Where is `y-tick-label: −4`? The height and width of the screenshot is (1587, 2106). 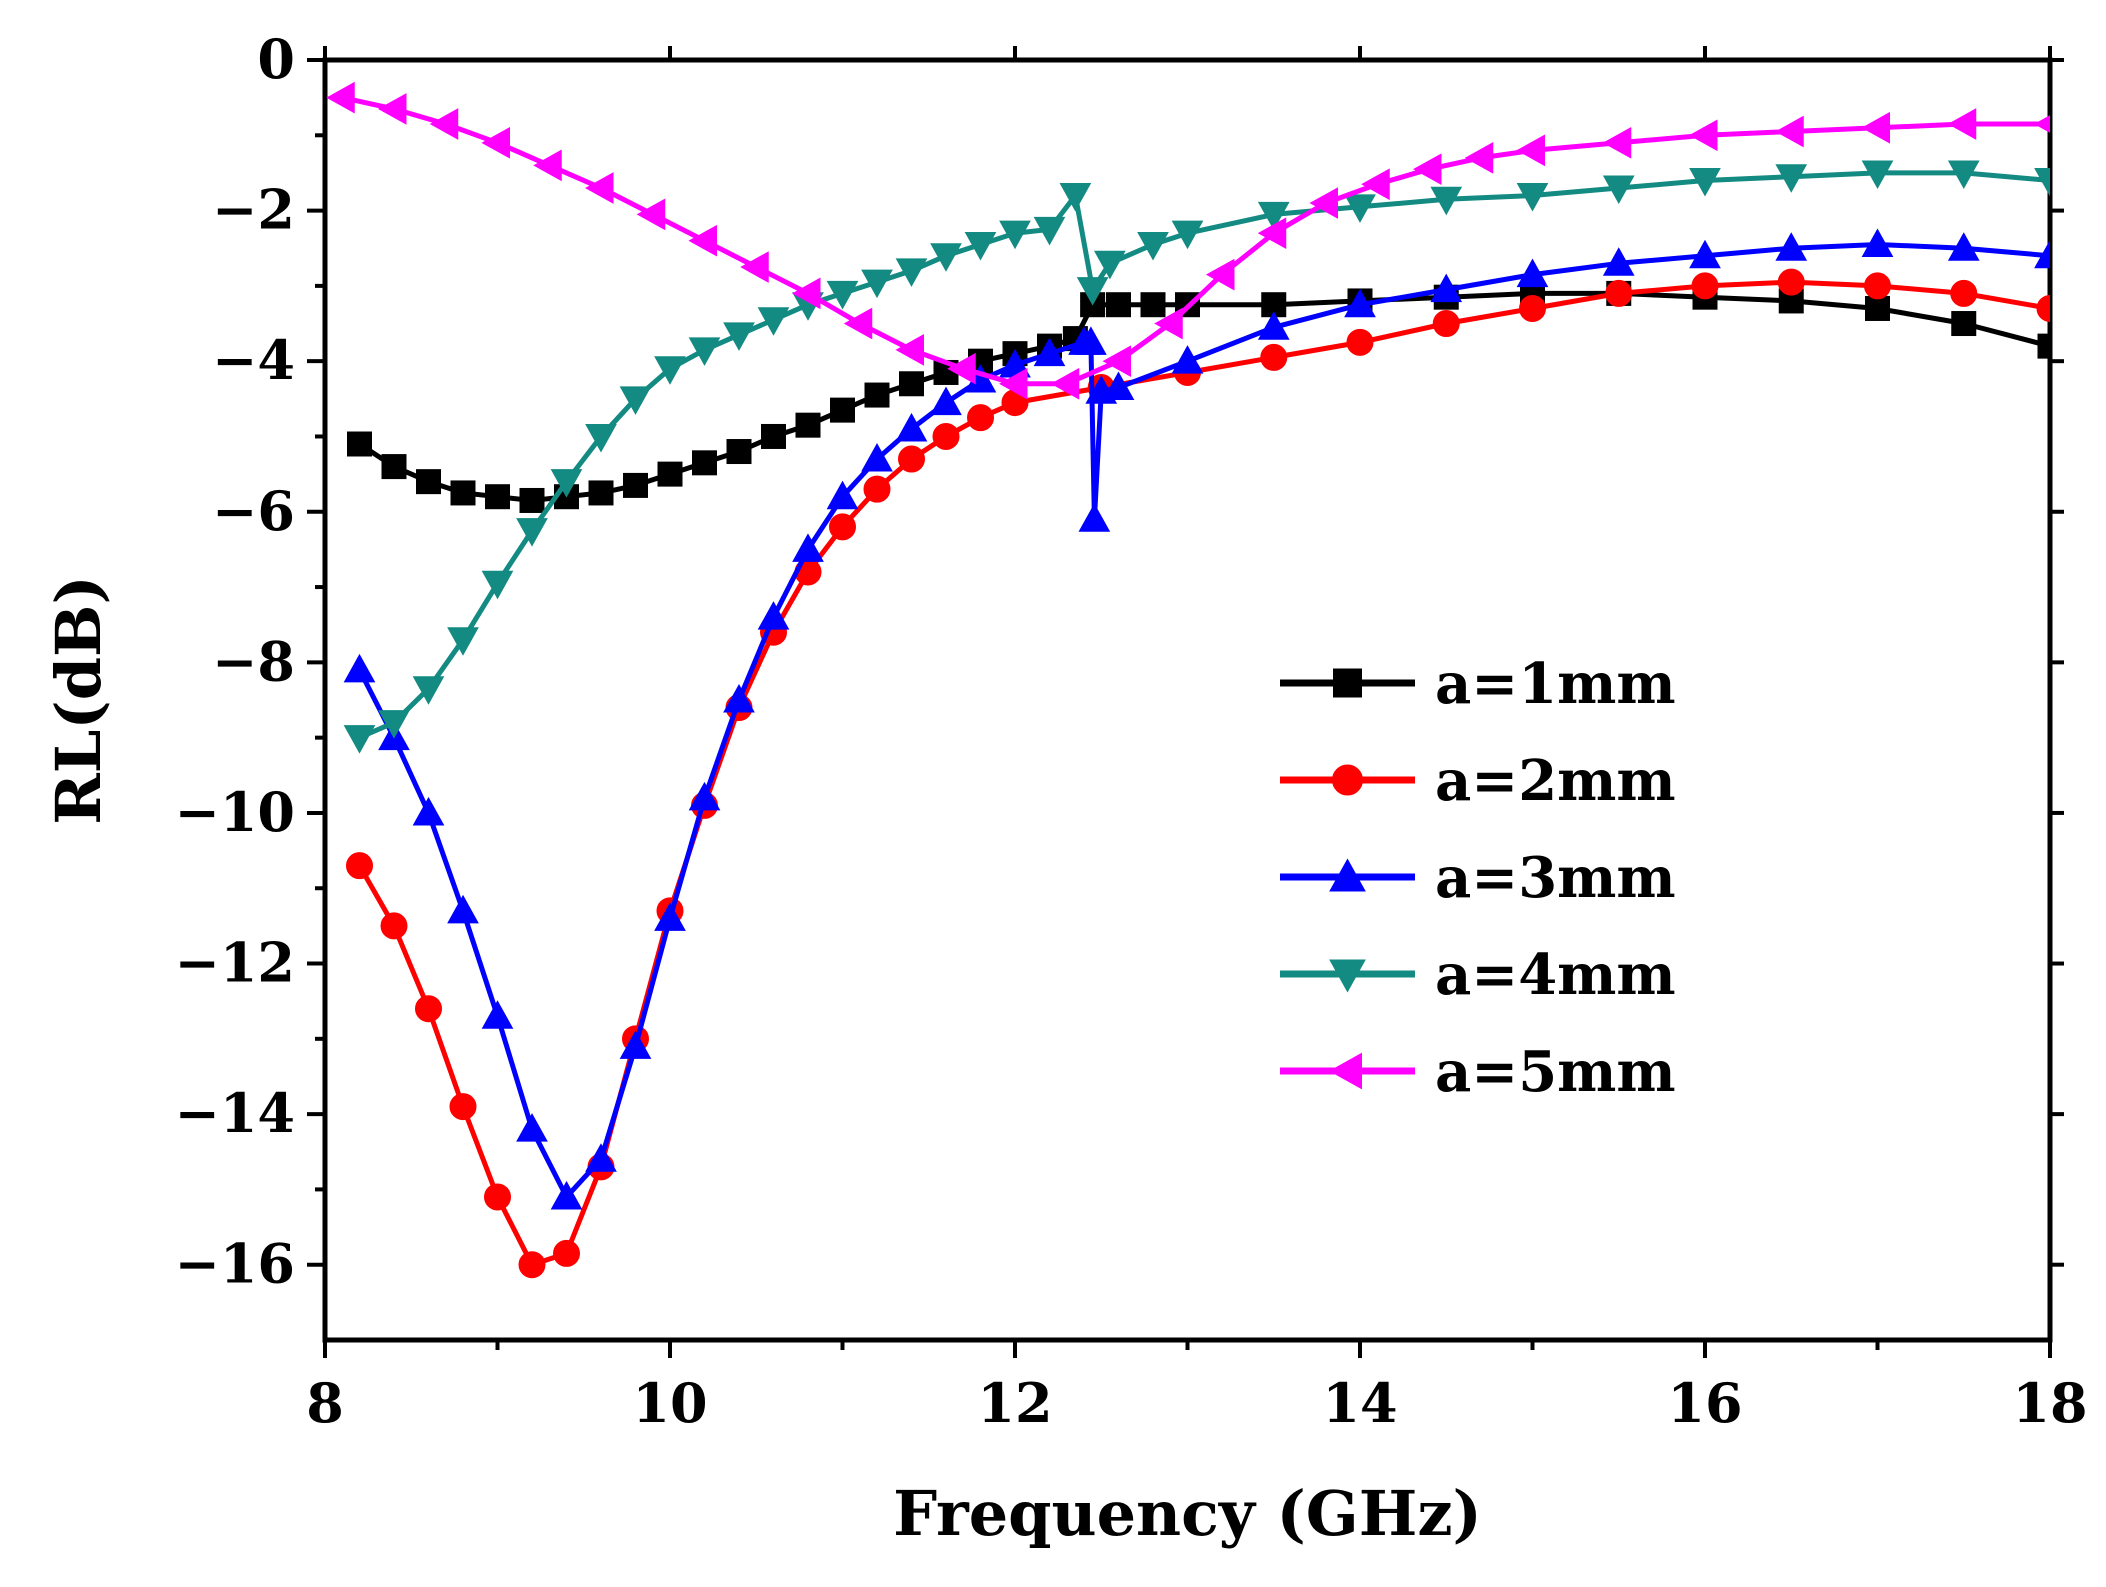 y-tick-label: −4 is located at coordinates (253, 360).